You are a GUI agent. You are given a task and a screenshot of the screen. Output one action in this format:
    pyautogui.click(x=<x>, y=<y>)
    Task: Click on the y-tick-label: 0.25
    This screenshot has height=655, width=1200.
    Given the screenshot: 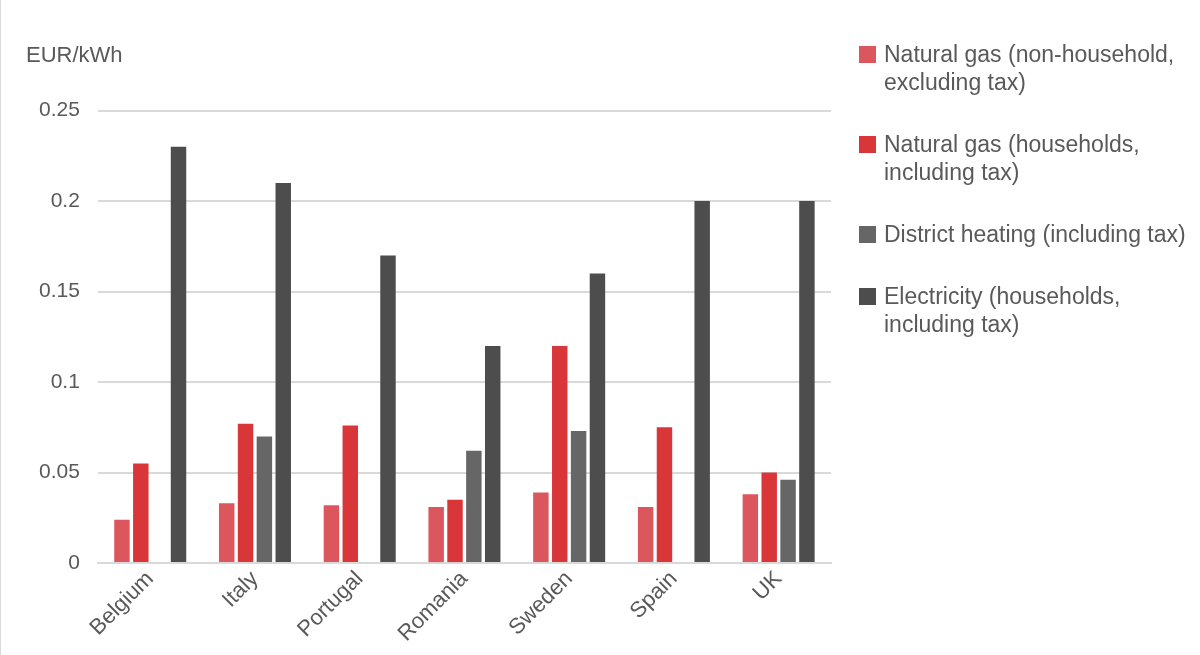 What is the action you would take?
    pyautogui.click(x=59, y=109)
    